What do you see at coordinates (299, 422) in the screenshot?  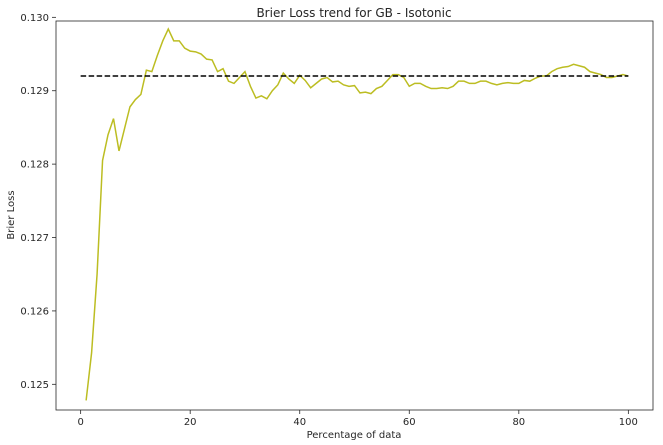 I see `x-tick-label: 40` at bounding box center [299, 422].